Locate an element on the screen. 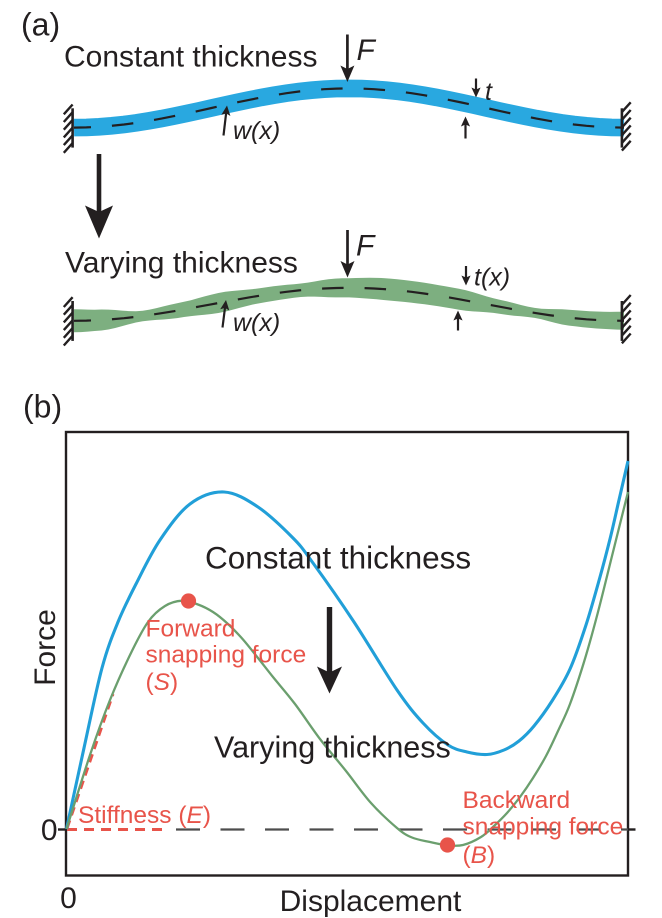 This screenshot has width=662, height=918. svg-text: t(x) is located at coordinates (492, 278).